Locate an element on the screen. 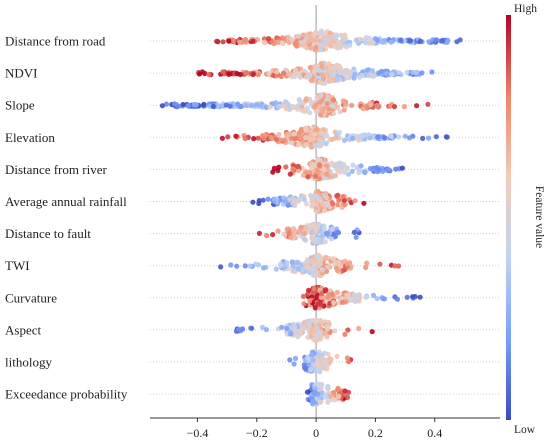 This screenshot has width=550, height=448. feature-label: Distance from road is located at coordinates (55, 41).